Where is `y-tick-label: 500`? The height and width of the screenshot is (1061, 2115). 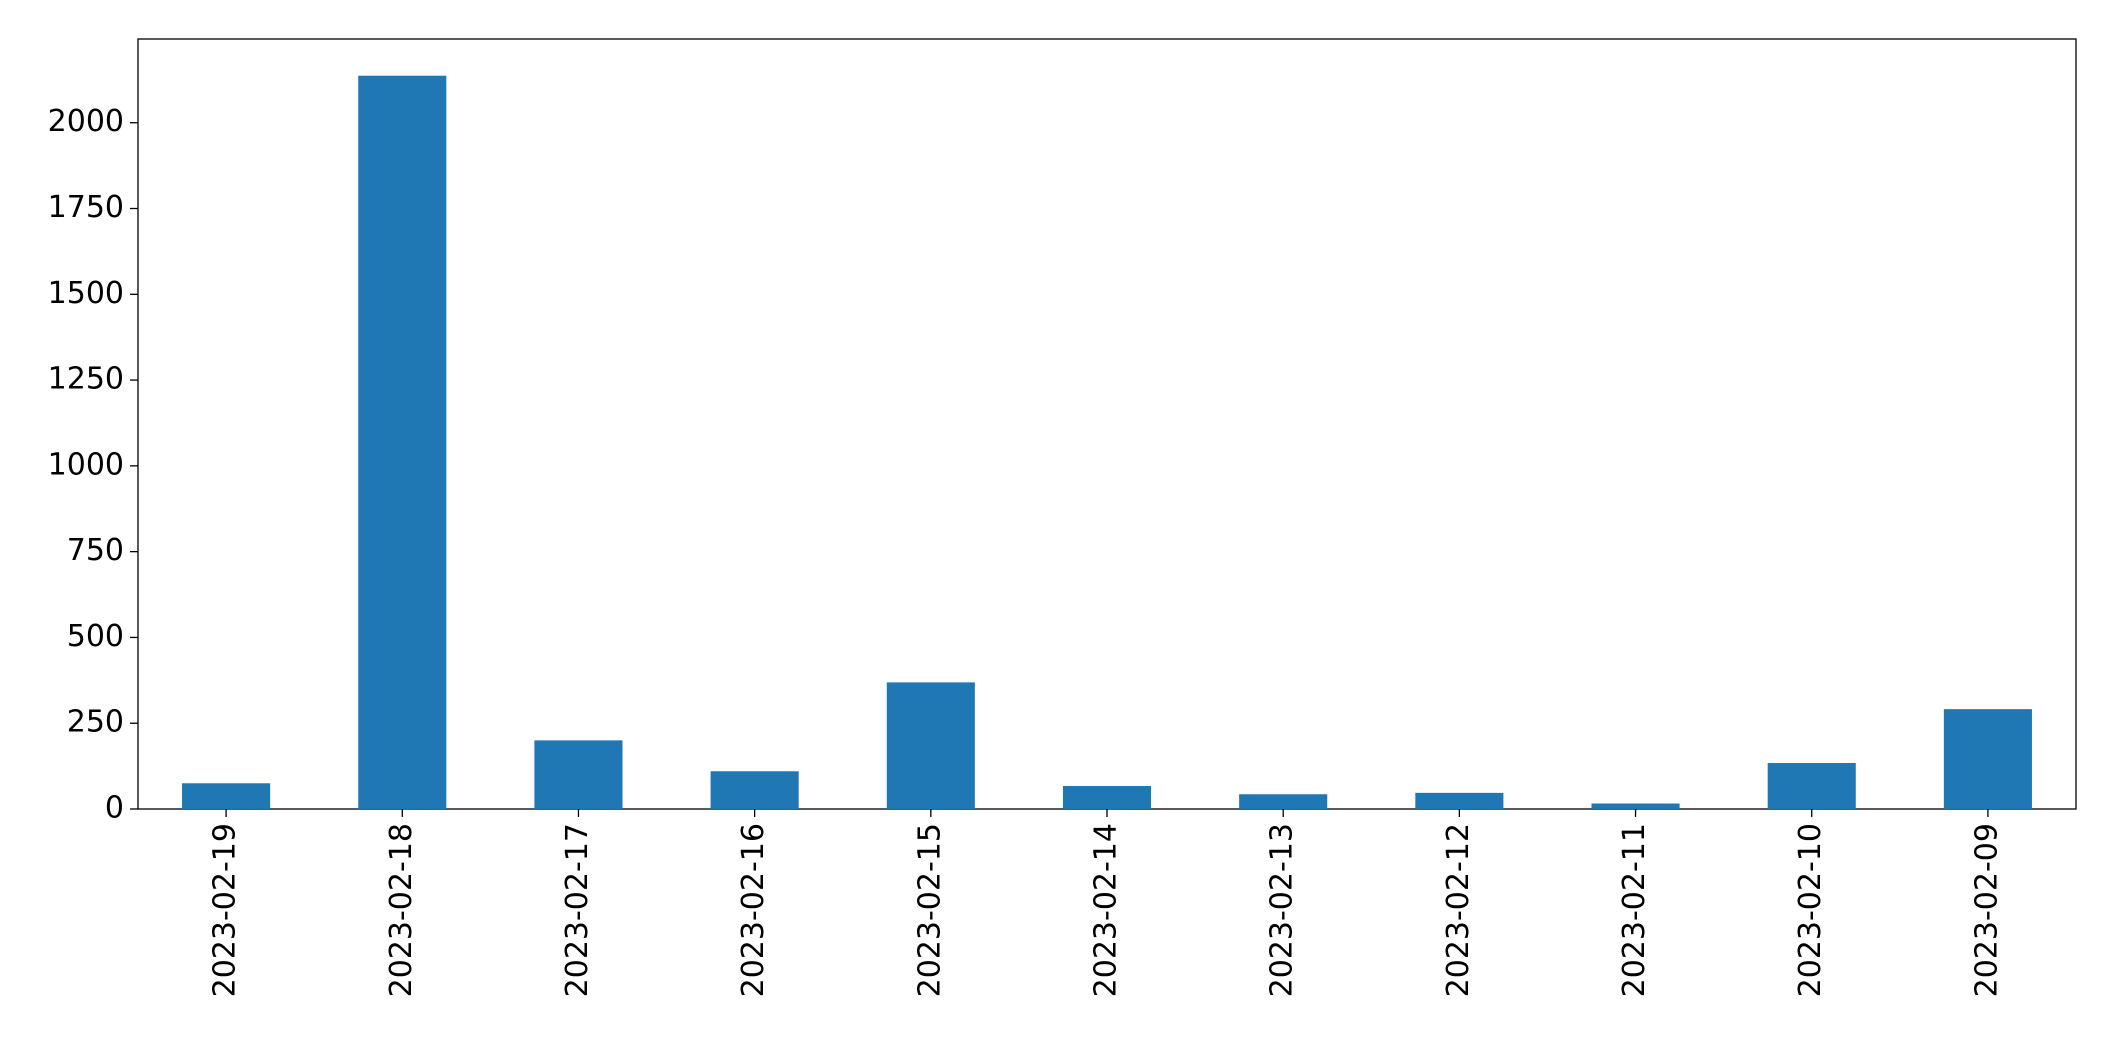 y-tick-label: 500 is located at coordinates (95, 636).